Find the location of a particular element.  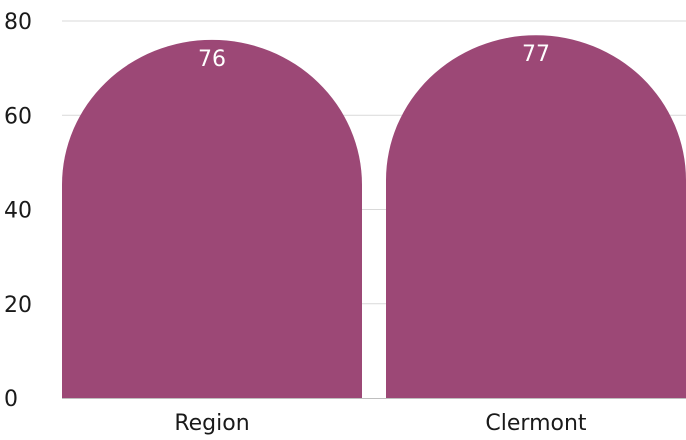

y-tick-label: 80 is located at coordinates (18, 22).